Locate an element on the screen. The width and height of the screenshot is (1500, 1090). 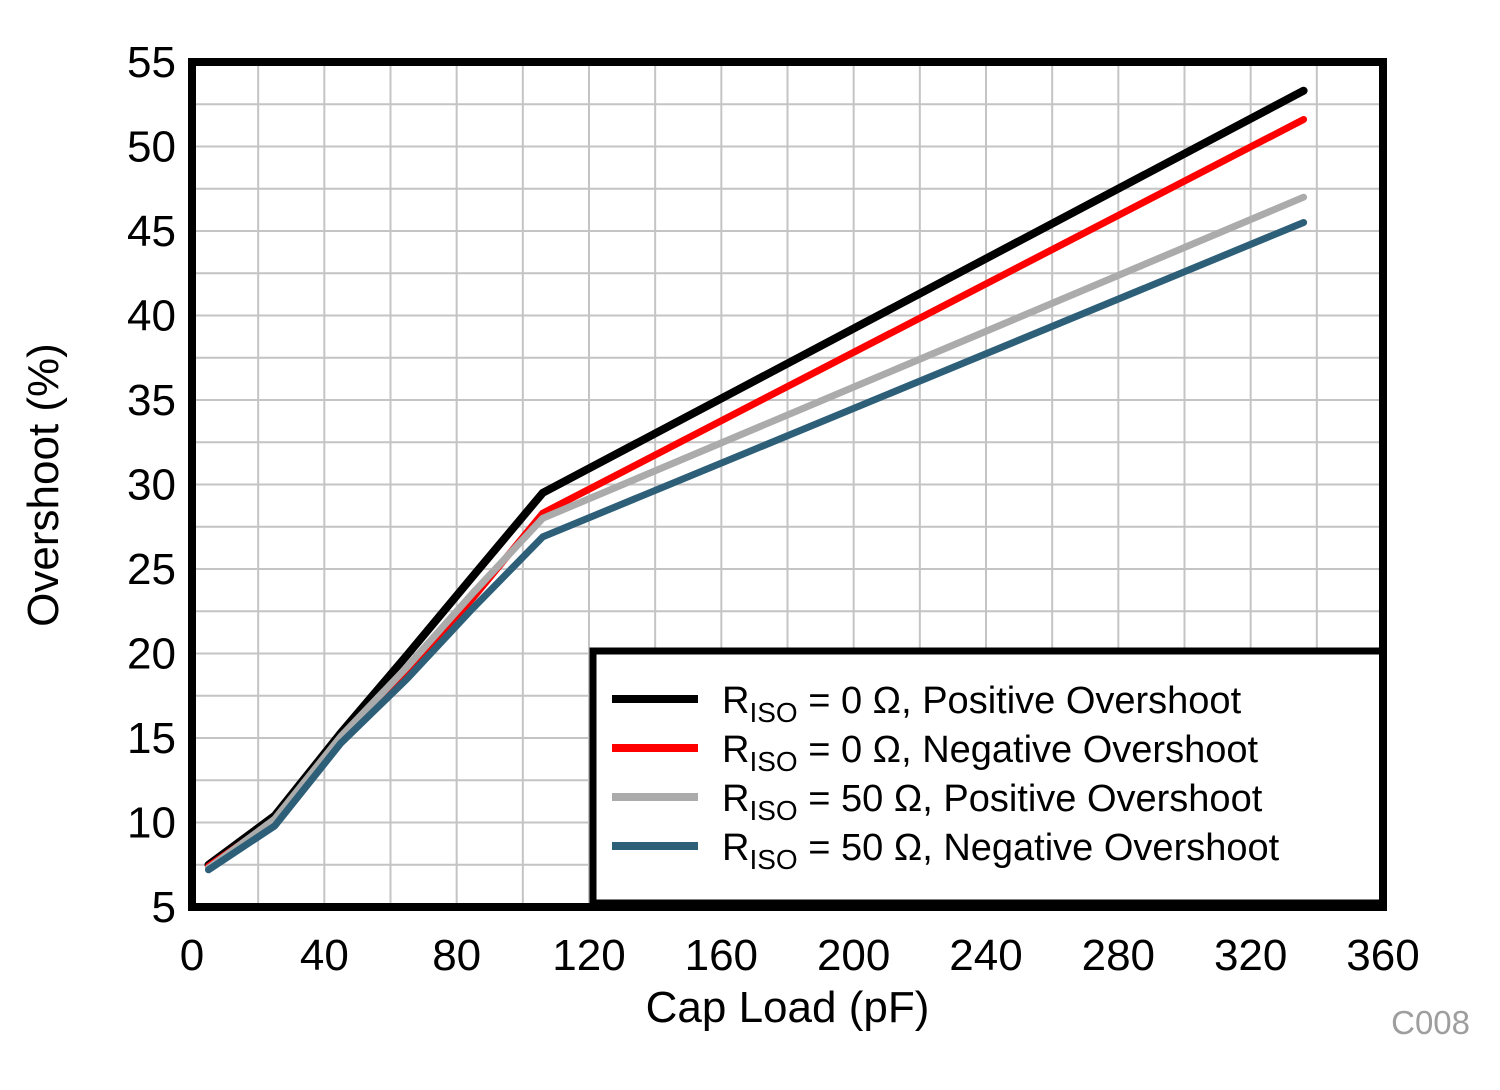
y-tick-label: 35 is located at coordinates (151, 400).